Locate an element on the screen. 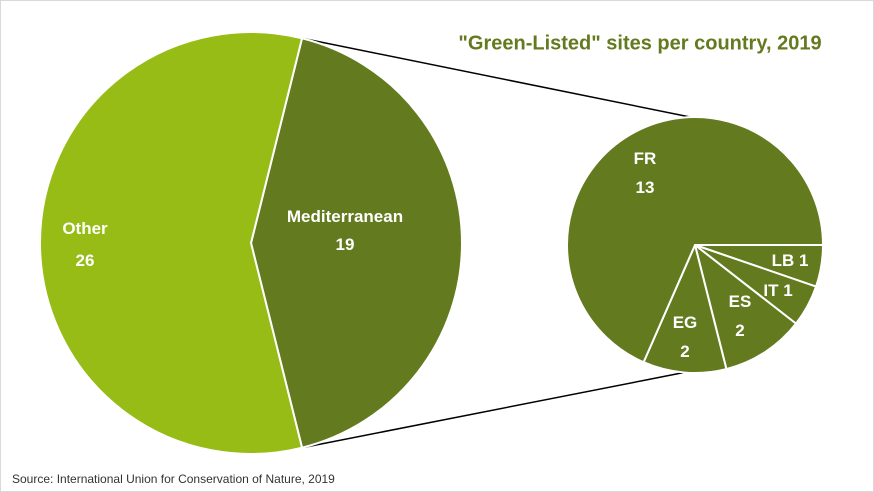 Image resolution: width=874 pixels, height=492 pixels. slice-label: LB 1 is located at coordinates (790, 260).